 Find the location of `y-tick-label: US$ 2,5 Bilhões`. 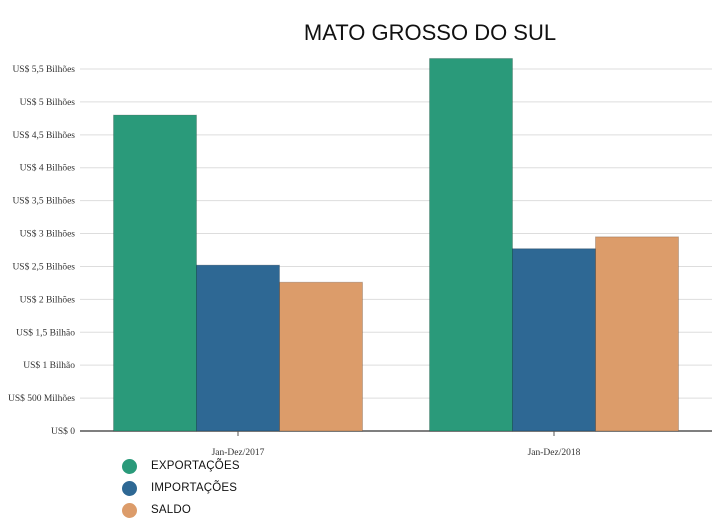

y-tick-label: US$ 2,5 Bilhões is located at coordinates (43, 266).